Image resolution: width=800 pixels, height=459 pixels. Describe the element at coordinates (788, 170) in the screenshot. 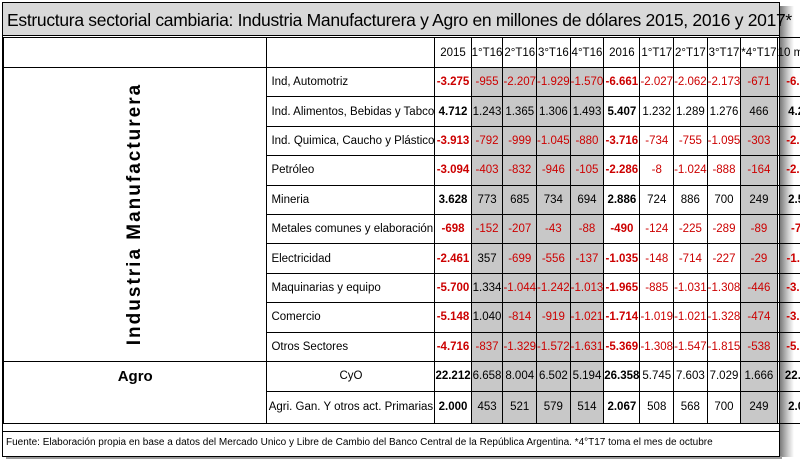

I see `value-cell: -2.084` at that location.